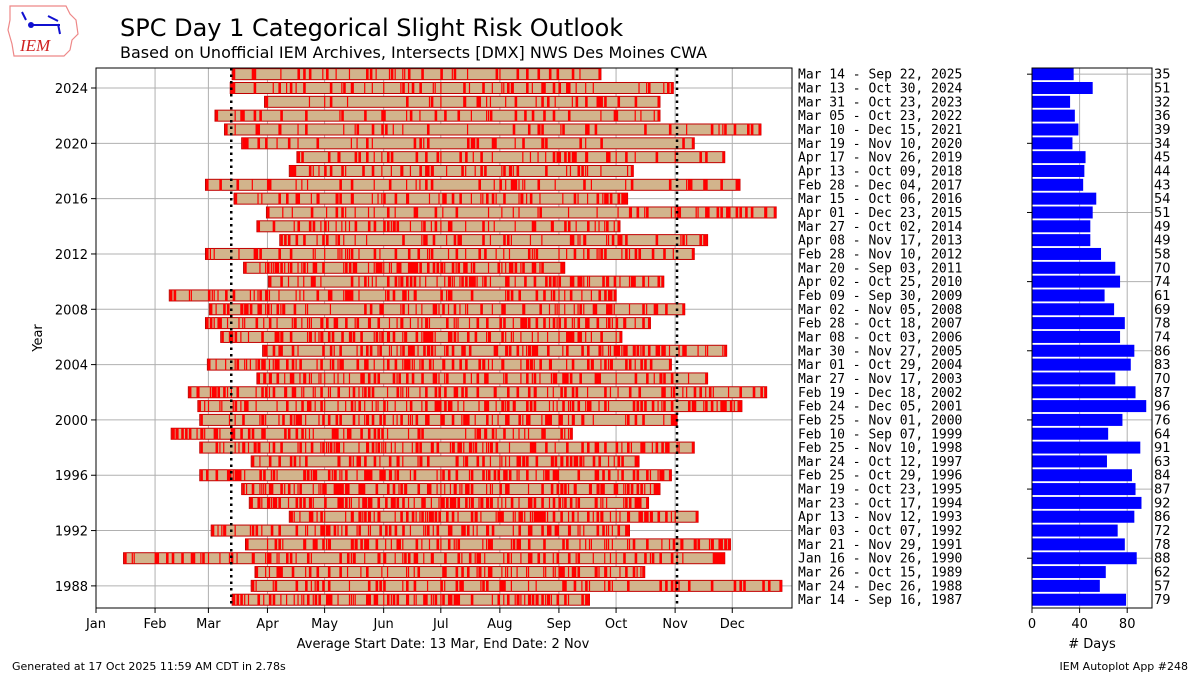 The height and width of the screenshot is (675, 1200). Describe the element at coordinates (880, 517) in the screenshot. I see `row-label: Apr 13 - Nov 12, 1993` at that location.